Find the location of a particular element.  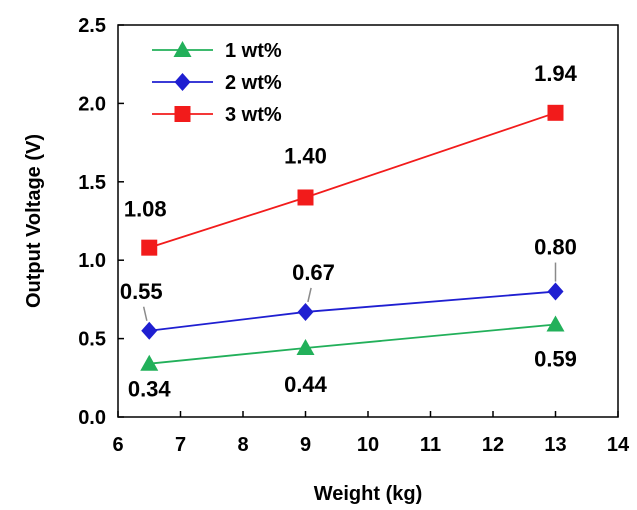

y-axis-title: Output Voltage (V) is located at coordinates (34, 221).